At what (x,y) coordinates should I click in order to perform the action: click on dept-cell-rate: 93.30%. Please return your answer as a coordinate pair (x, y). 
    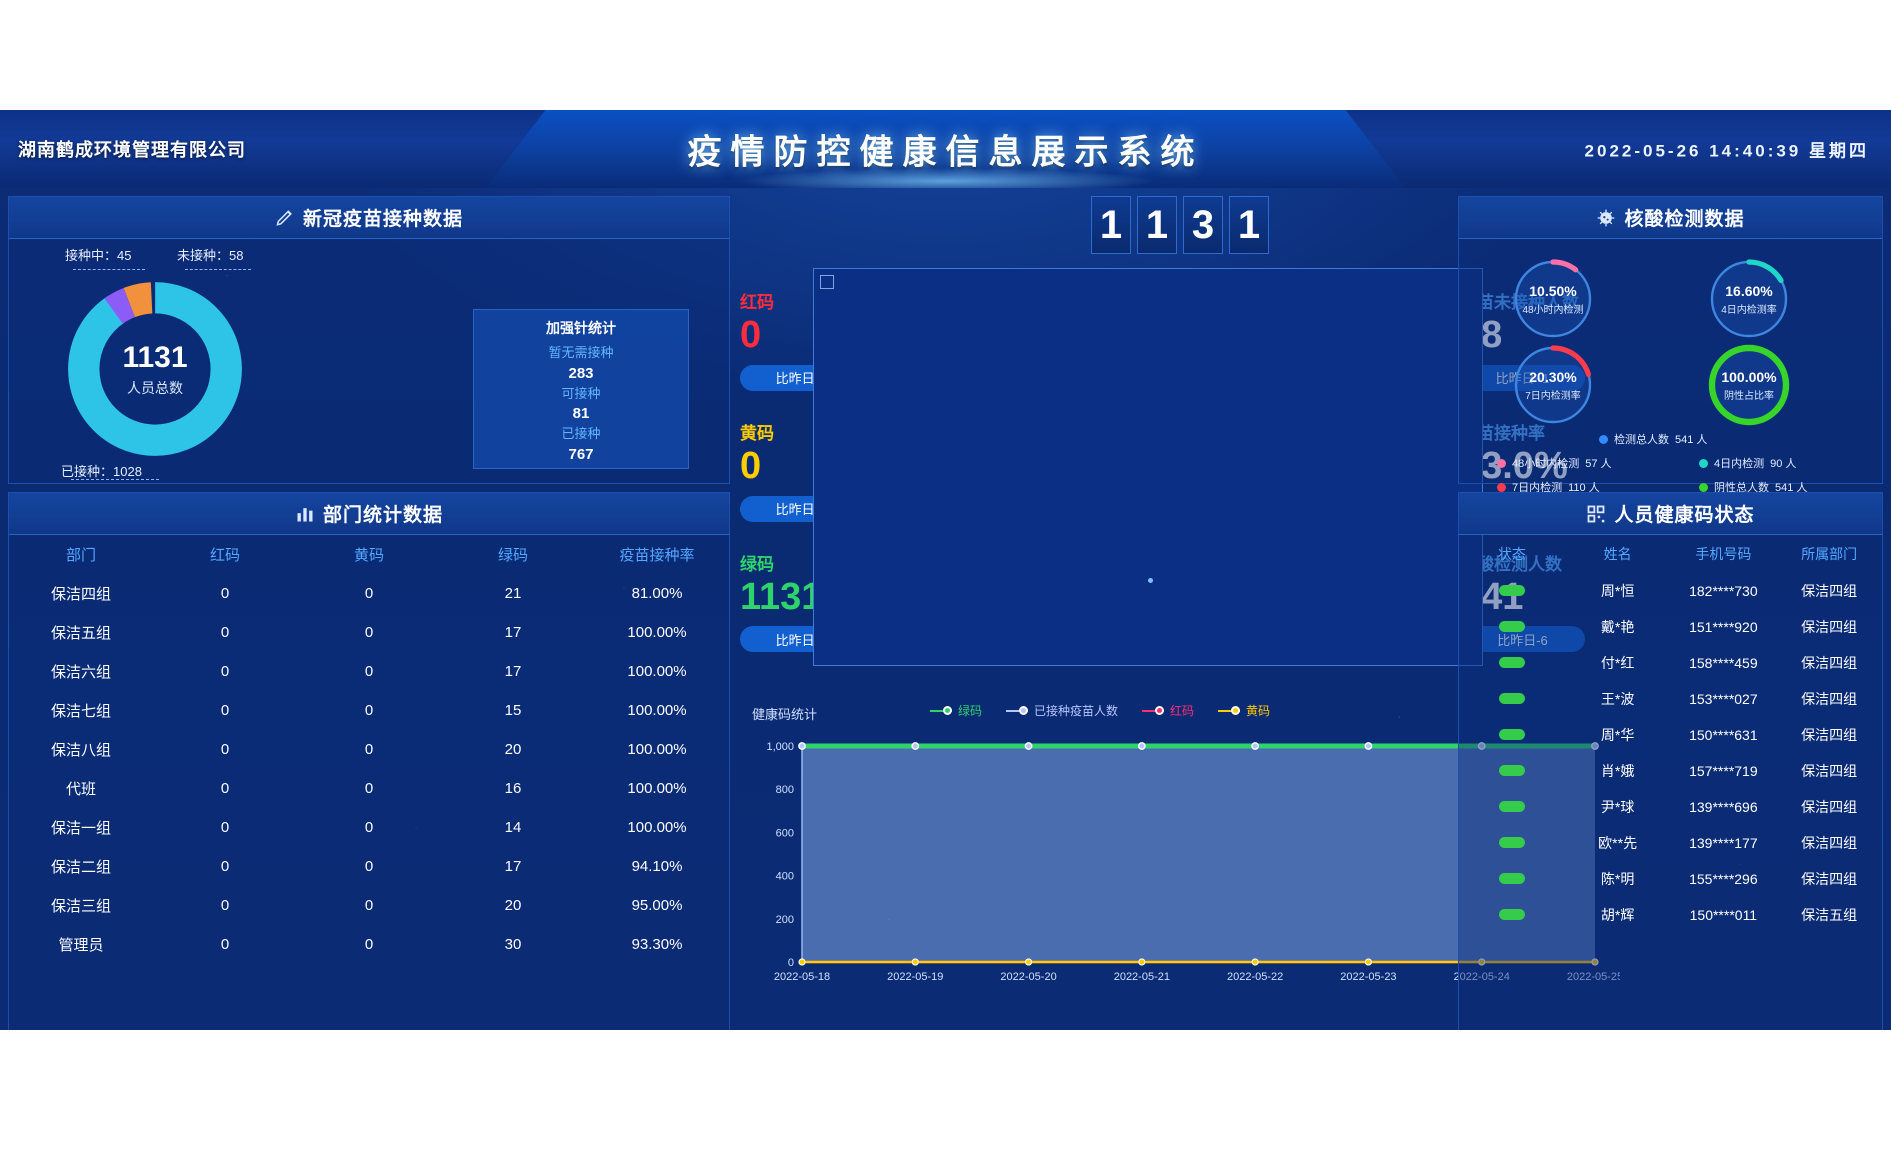
    Looking at the image, I should click on (657, 944).